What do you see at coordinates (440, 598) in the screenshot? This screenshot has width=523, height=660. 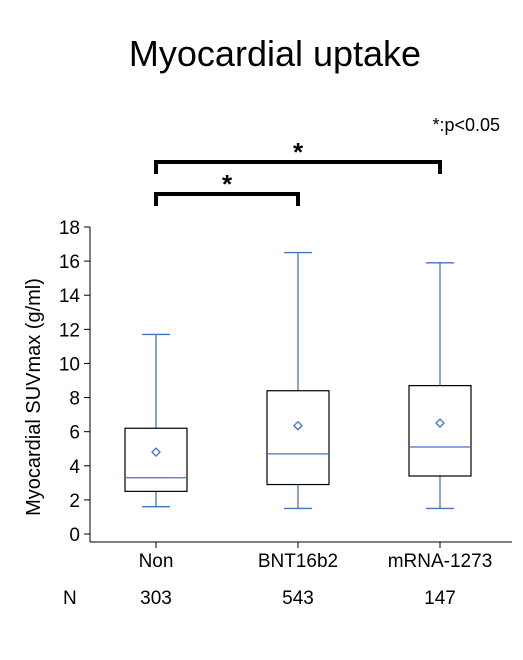 I see `n-value: 147` at bounding box center [440, 598].